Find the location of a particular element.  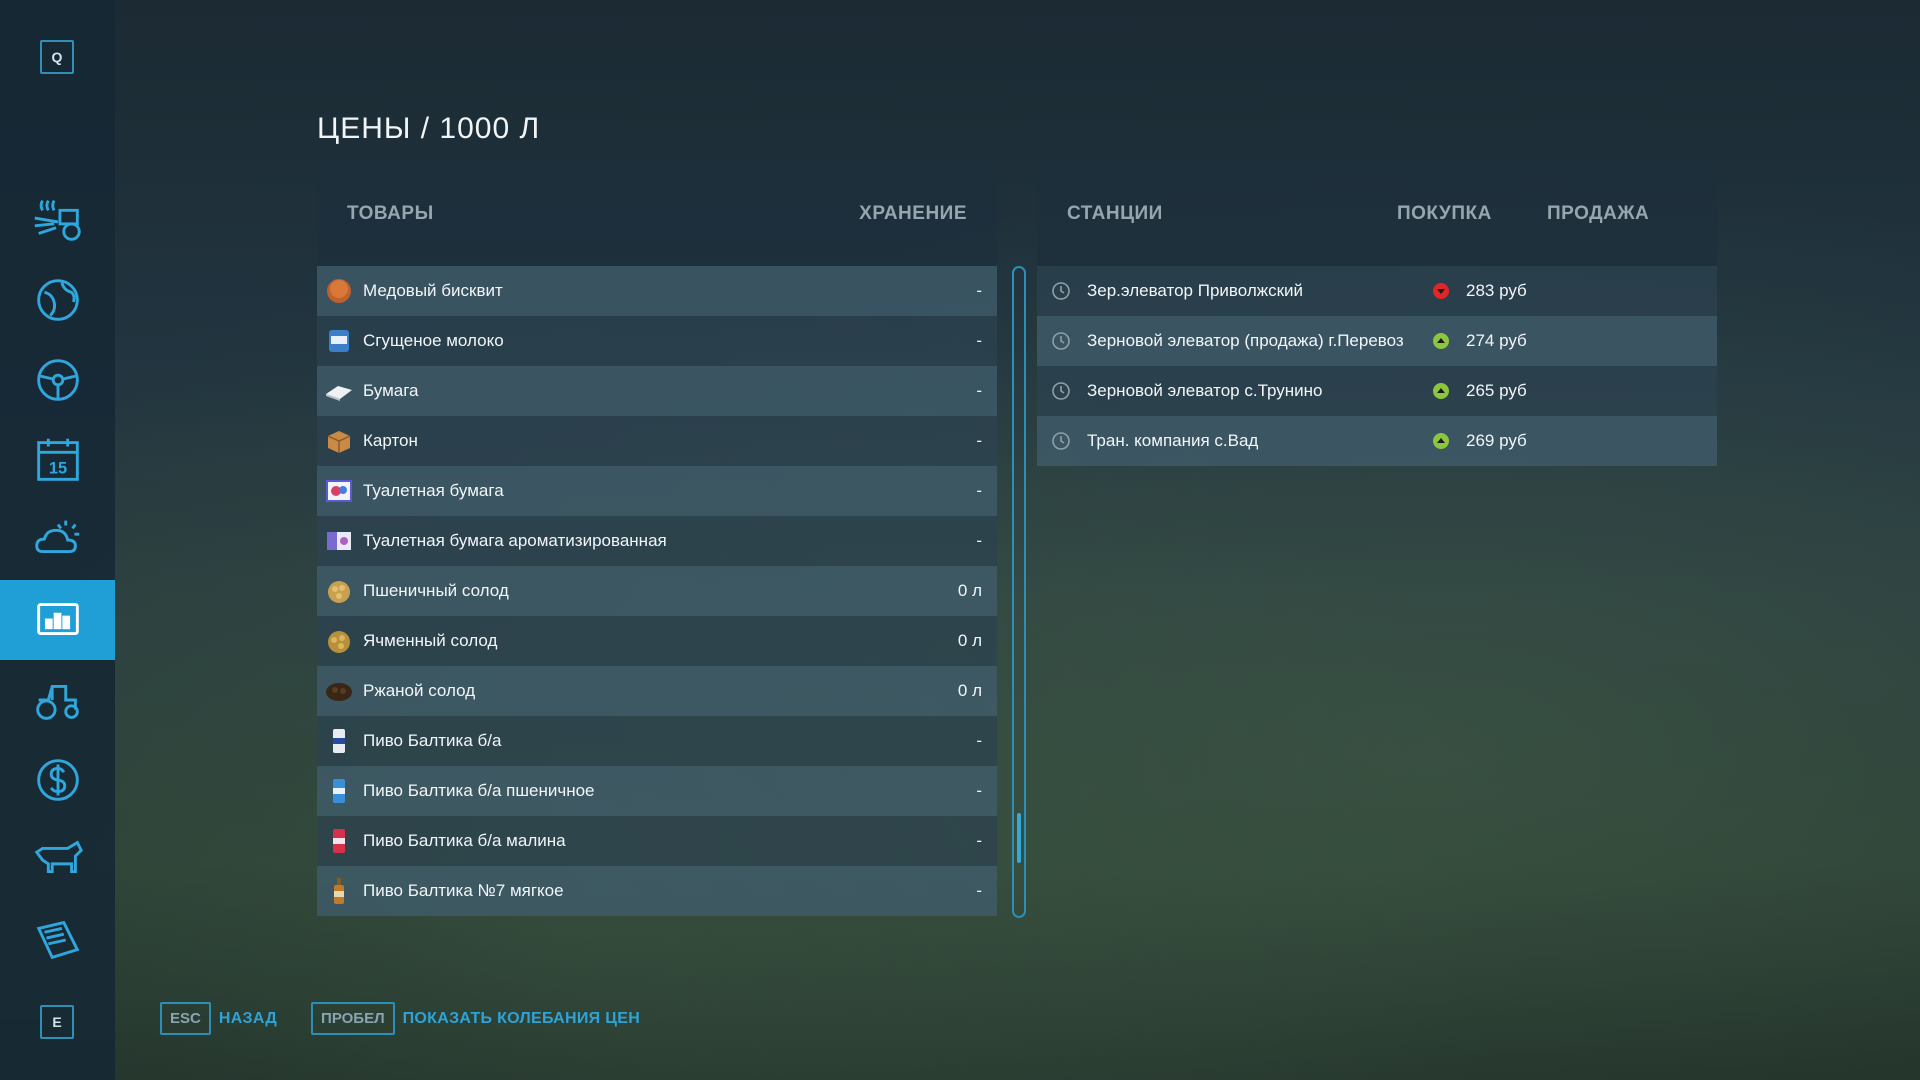

goods-scrollbar is located at coordinates (1019, 592).